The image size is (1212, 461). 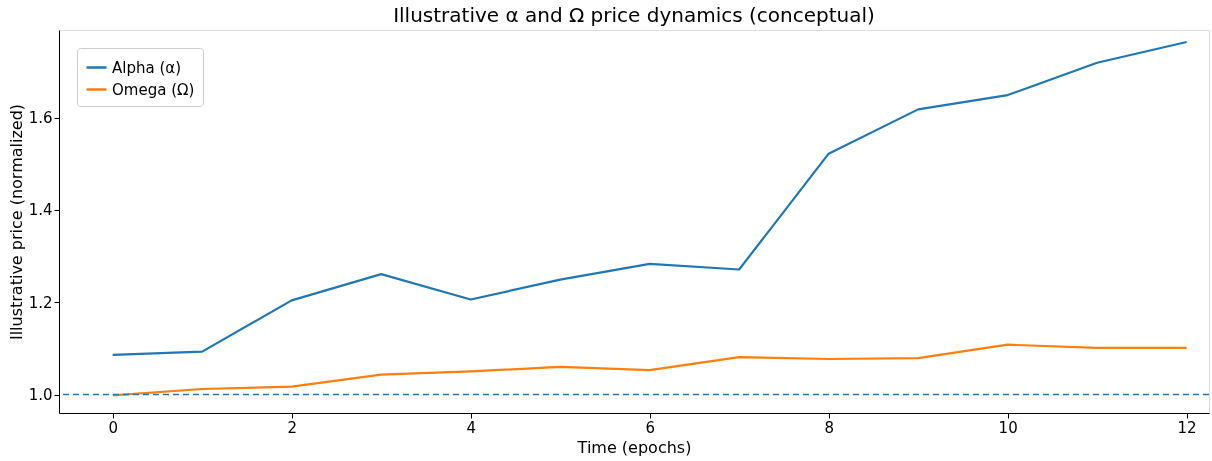 I want to click on x-tick-label: 2, so click(x=292, y=427).